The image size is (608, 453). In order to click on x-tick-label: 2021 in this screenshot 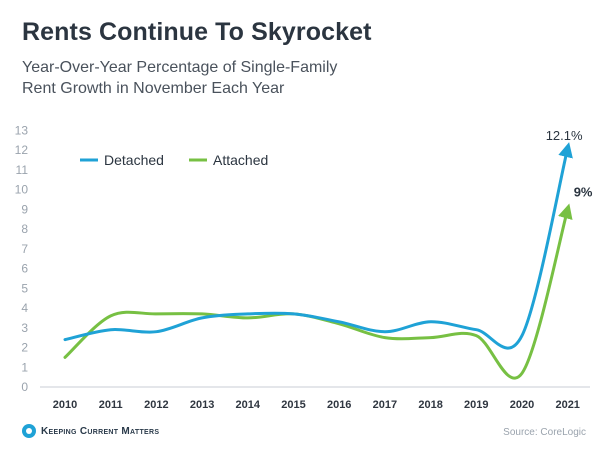, I will do `click(567, 405)`.